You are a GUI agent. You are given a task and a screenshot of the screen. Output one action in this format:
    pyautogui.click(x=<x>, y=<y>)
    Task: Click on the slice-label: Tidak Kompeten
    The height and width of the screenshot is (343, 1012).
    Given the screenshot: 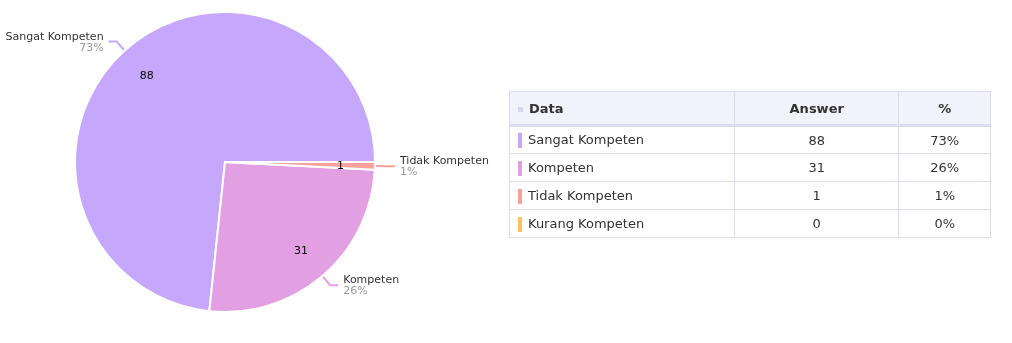 What is the action you would take?
    pyautogui.click(x=443, y=161)
    